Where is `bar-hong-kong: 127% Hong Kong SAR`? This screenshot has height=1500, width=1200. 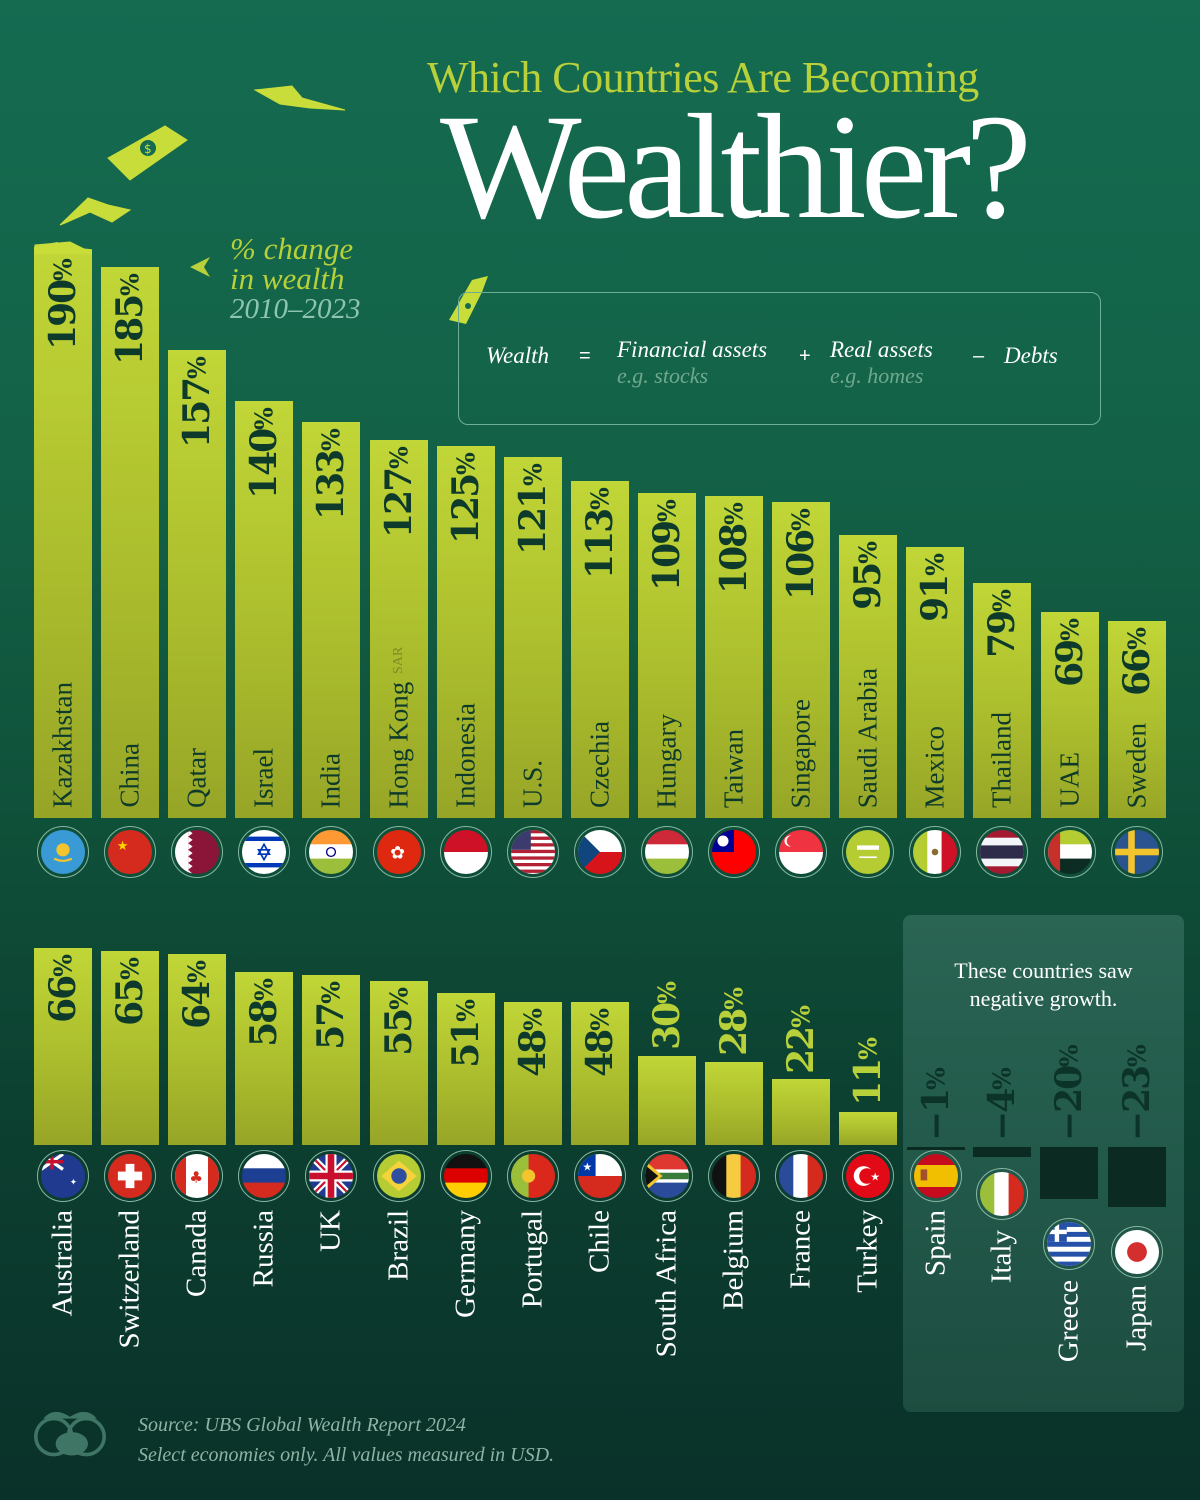 bar-hong-kong: 127% Hong Kong SAR is located at coordinates (398, 628).